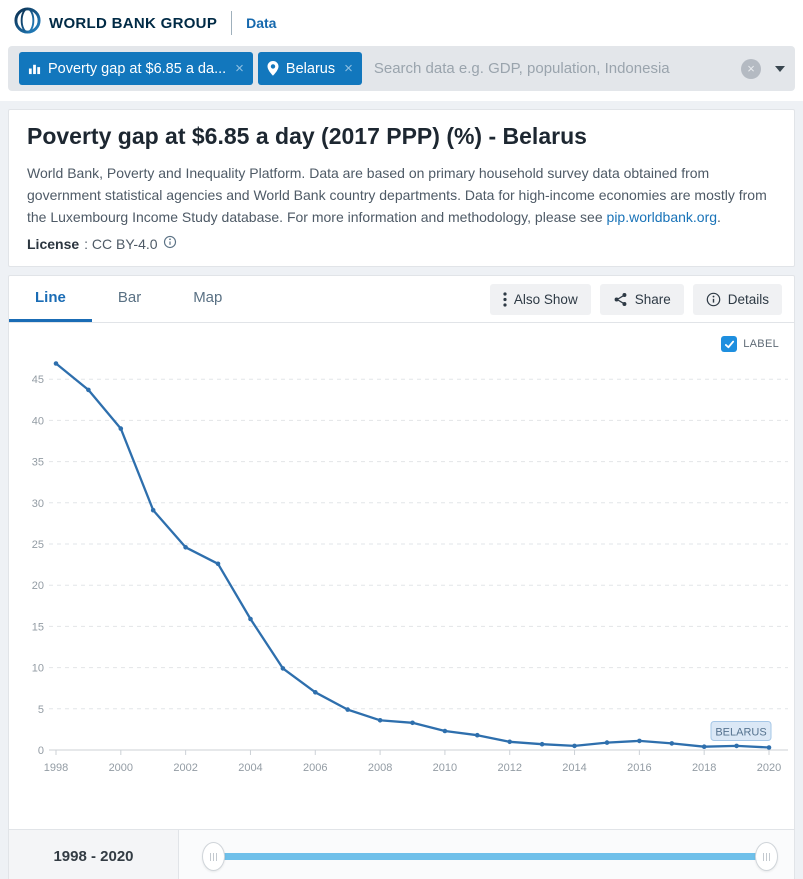 This screenshot has width=803, height=879. What do you see at coordinates (38, 422) in the screenshot?
I see `svg-text: 40` at bounding box center [38, 422].